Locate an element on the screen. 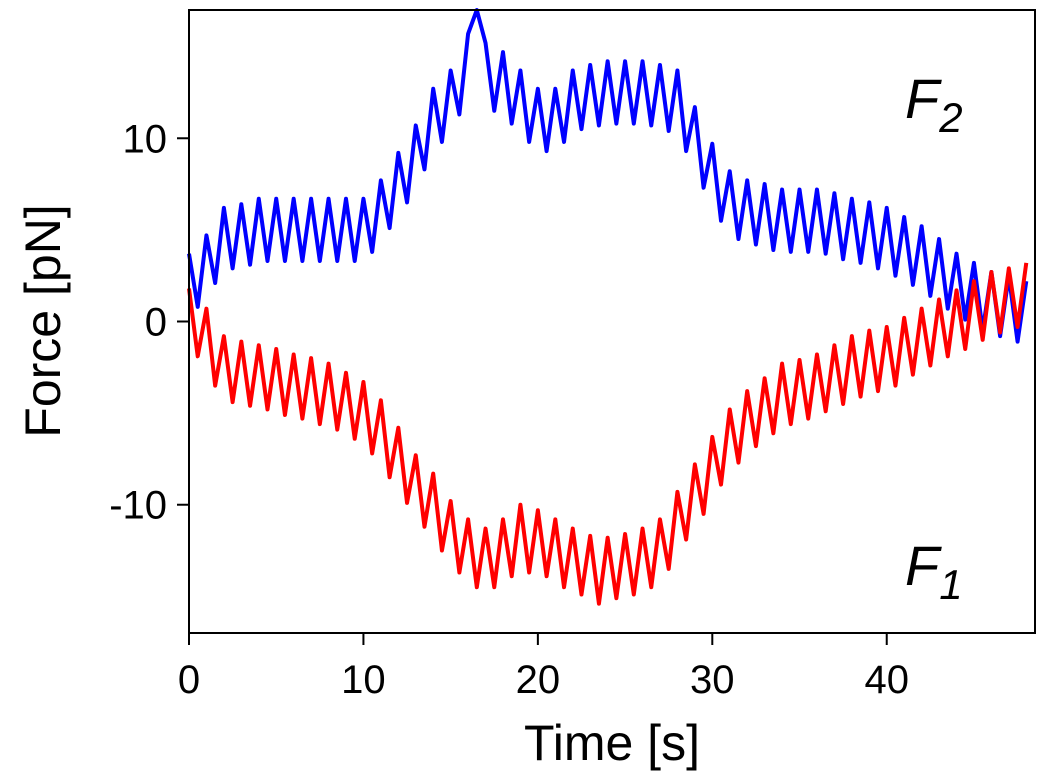 This screenshot has height=780, width=1041. y-tick-label: -10 is located at coordinates (138, 506).